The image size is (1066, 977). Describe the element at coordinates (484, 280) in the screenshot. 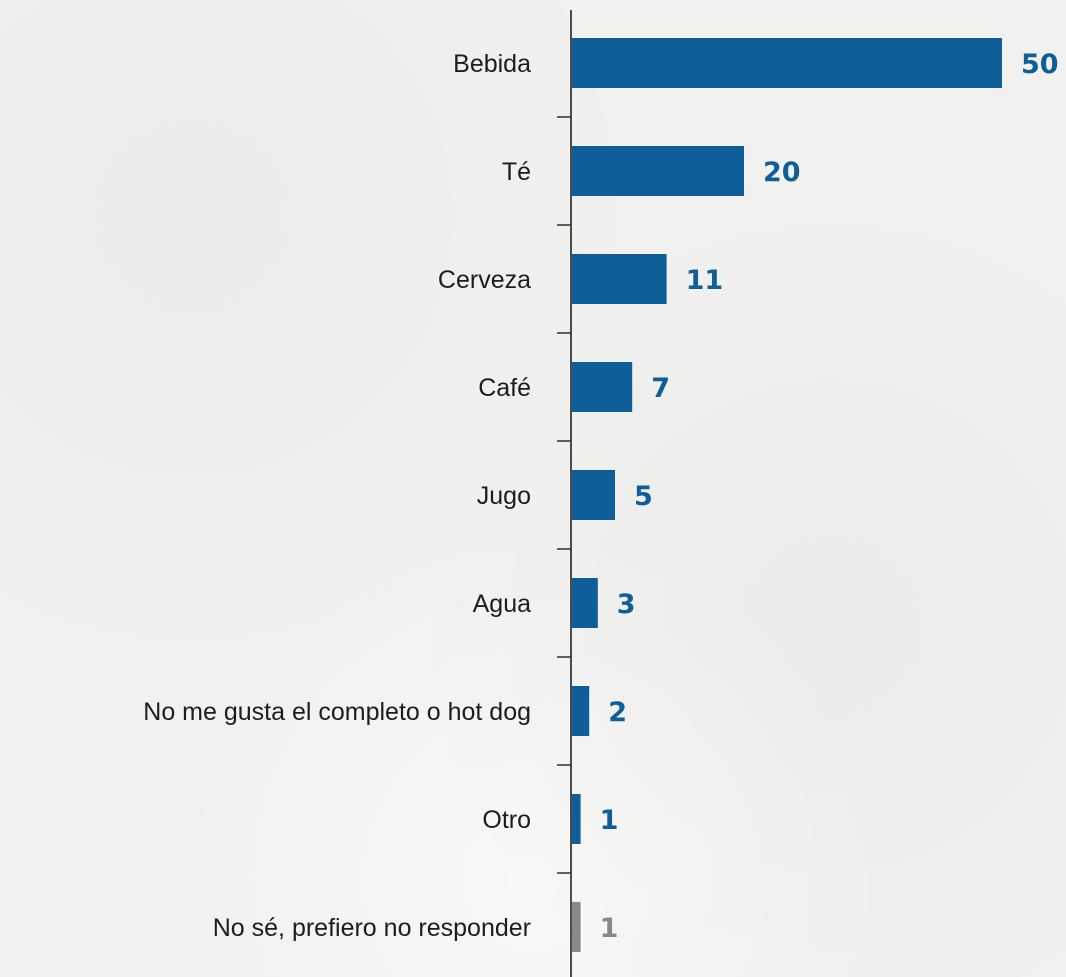

I see `category-label: Cerveza` at that location.